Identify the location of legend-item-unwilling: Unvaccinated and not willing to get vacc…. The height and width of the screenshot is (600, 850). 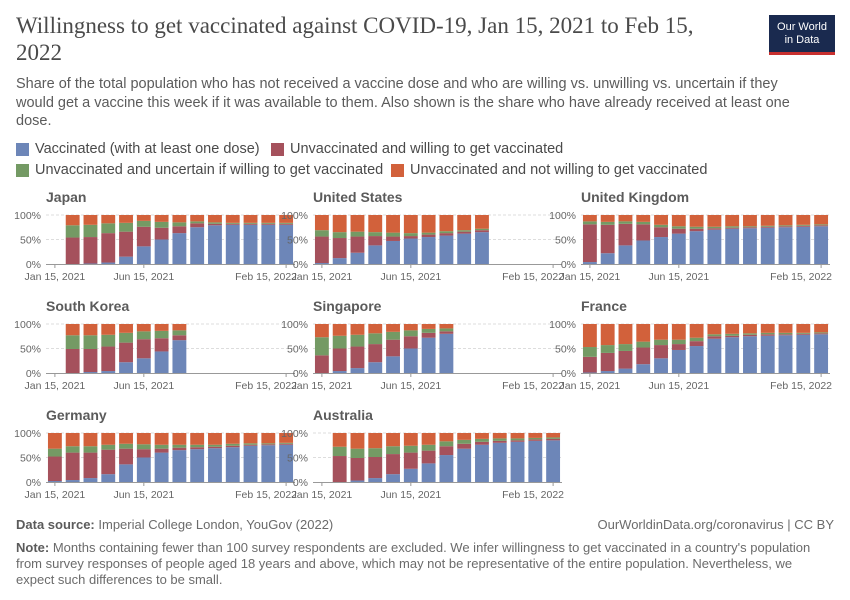
(549, 170).